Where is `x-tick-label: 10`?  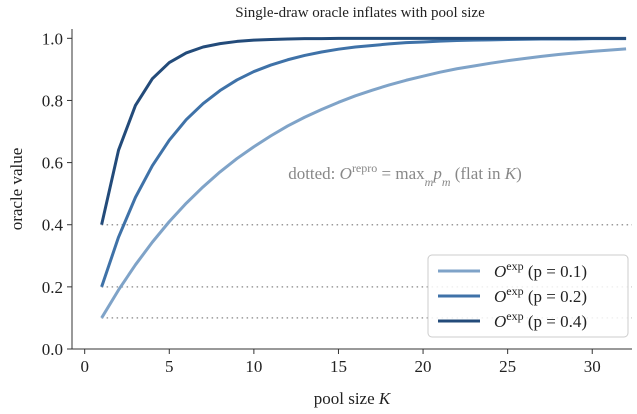
x-tick-label: 10 is located at coordinates (253, 366).